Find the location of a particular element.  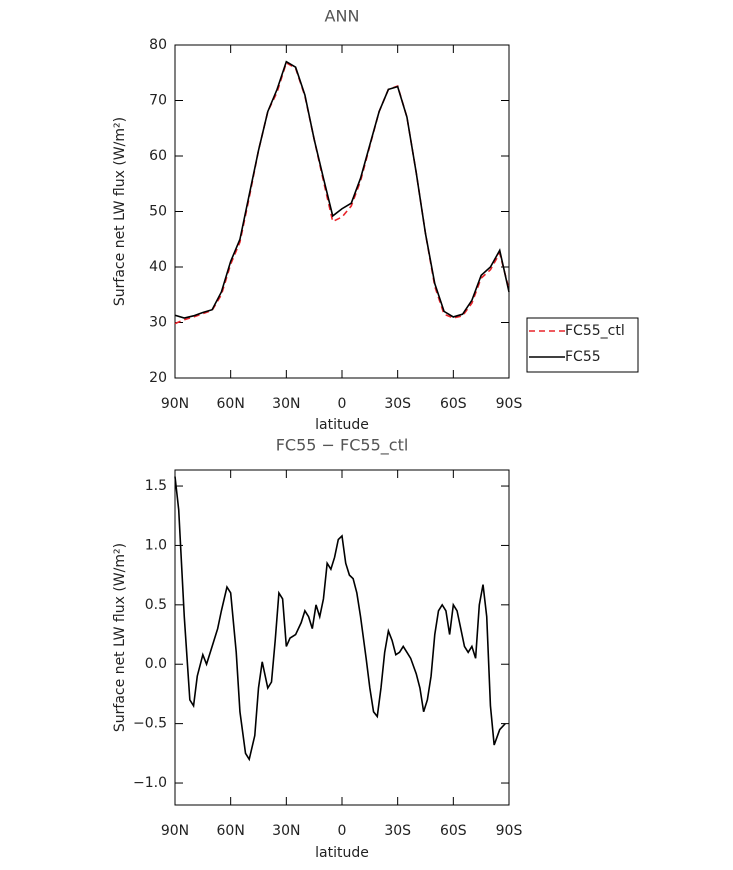

y-tick-label: −0.5 is located at coordinates (150, 724).